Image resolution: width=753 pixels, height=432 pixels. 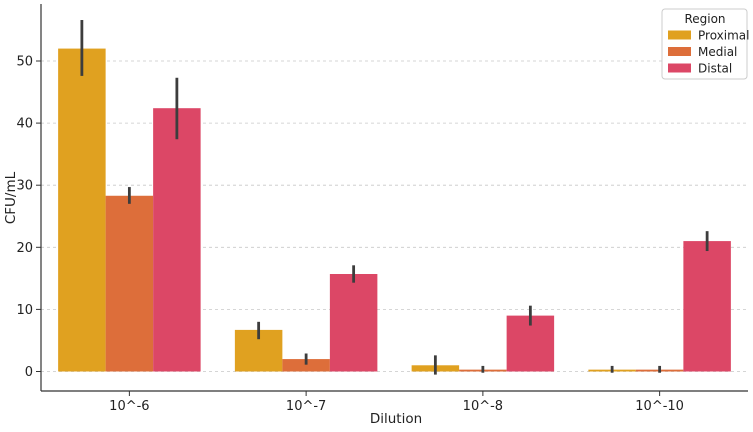 What do you see at coordinates (396, 402) in the screenshot?
I see `x-ticks: 10^-6 10^-7 10^-8 10^-10` at bounding box center [396, 402].